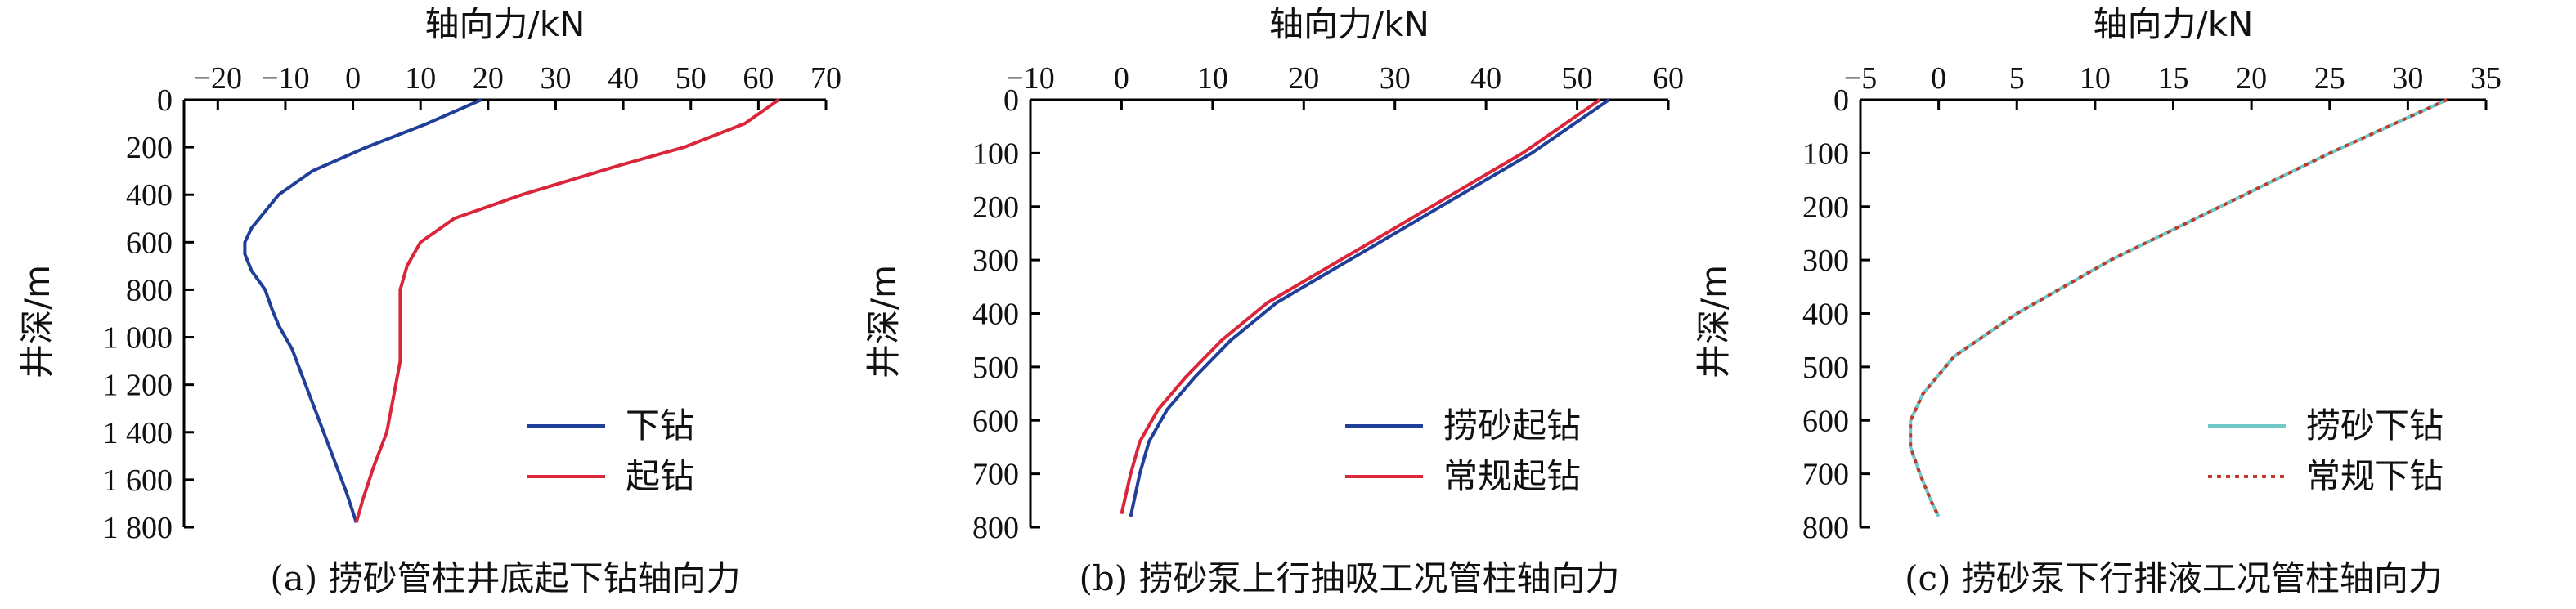 The image size is (2576, 609). What do you see at coordinates (138, 528) in the screenshot?
I see `y-tick-label: 1 800` at bounding box center [138, 528].